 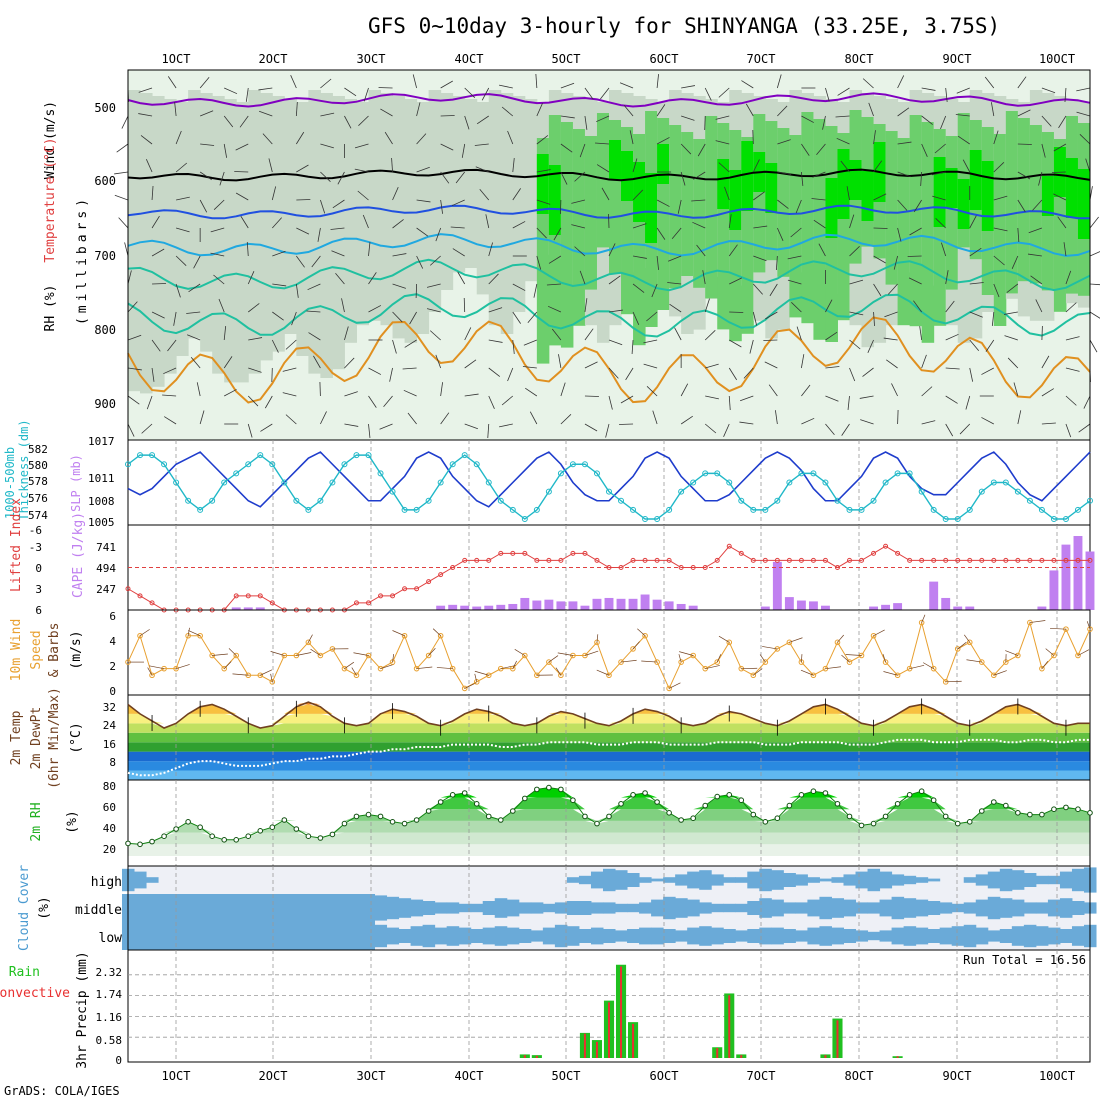 I want to click on pressure-tick-label: 700, so click(x=105, y=256).